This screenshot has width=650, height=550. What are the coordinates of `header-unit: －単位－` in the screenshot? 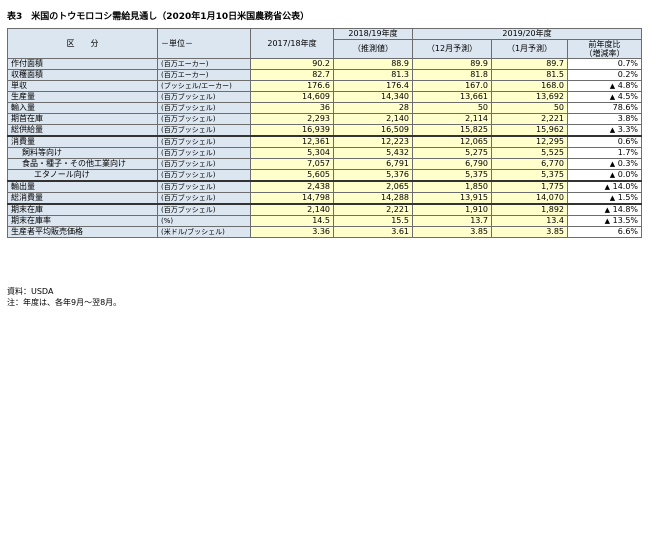 It's located at (204, 43).